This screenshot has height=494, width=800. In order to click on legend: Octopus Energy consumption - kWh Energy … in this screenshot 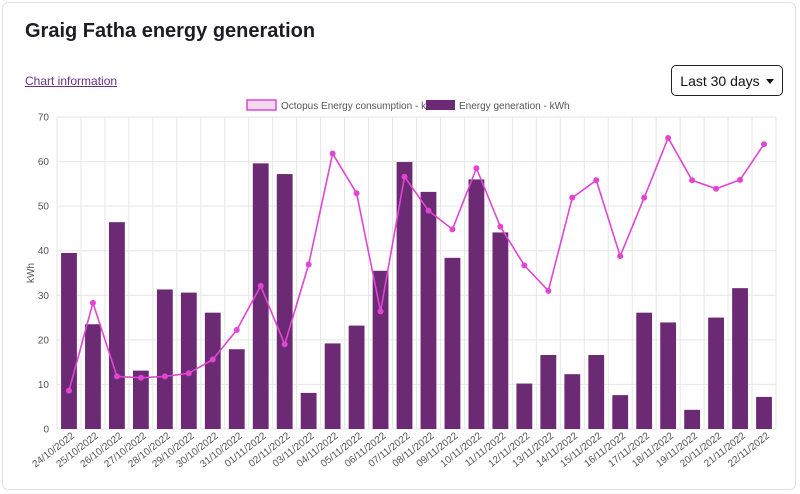, I will do `click(408, 105)`.